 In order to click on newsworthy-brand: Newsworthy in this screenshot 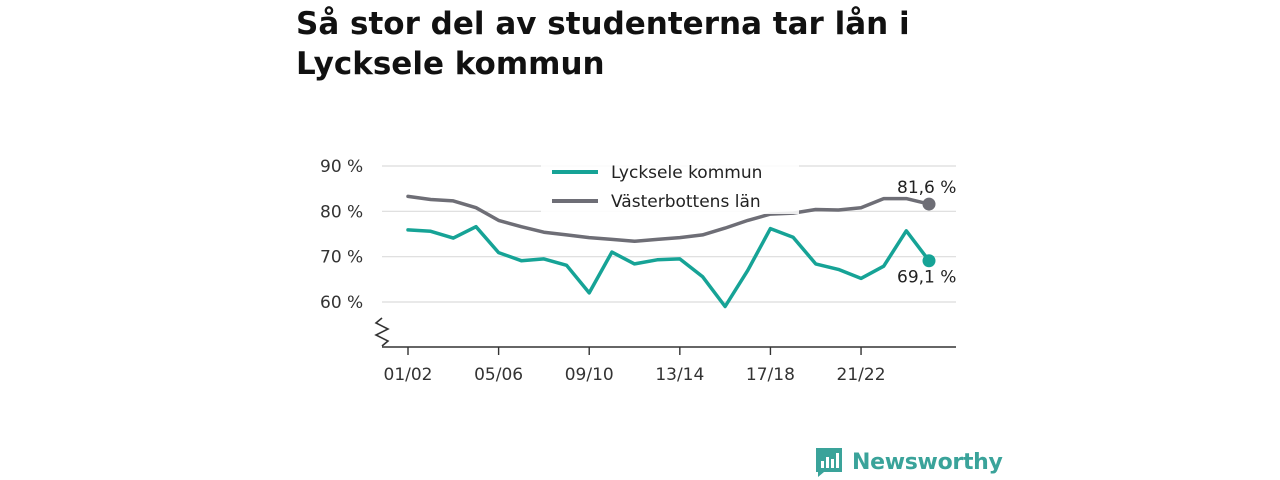, I will do `click(908, 462)`.